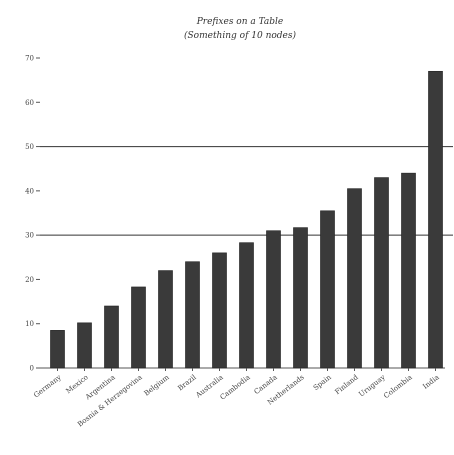 The width and height of the screenshot is (454, 455). Describe the element at coordinates (29, 236) in the screenshot. I see `y-tick-label-3: 30` at that location.